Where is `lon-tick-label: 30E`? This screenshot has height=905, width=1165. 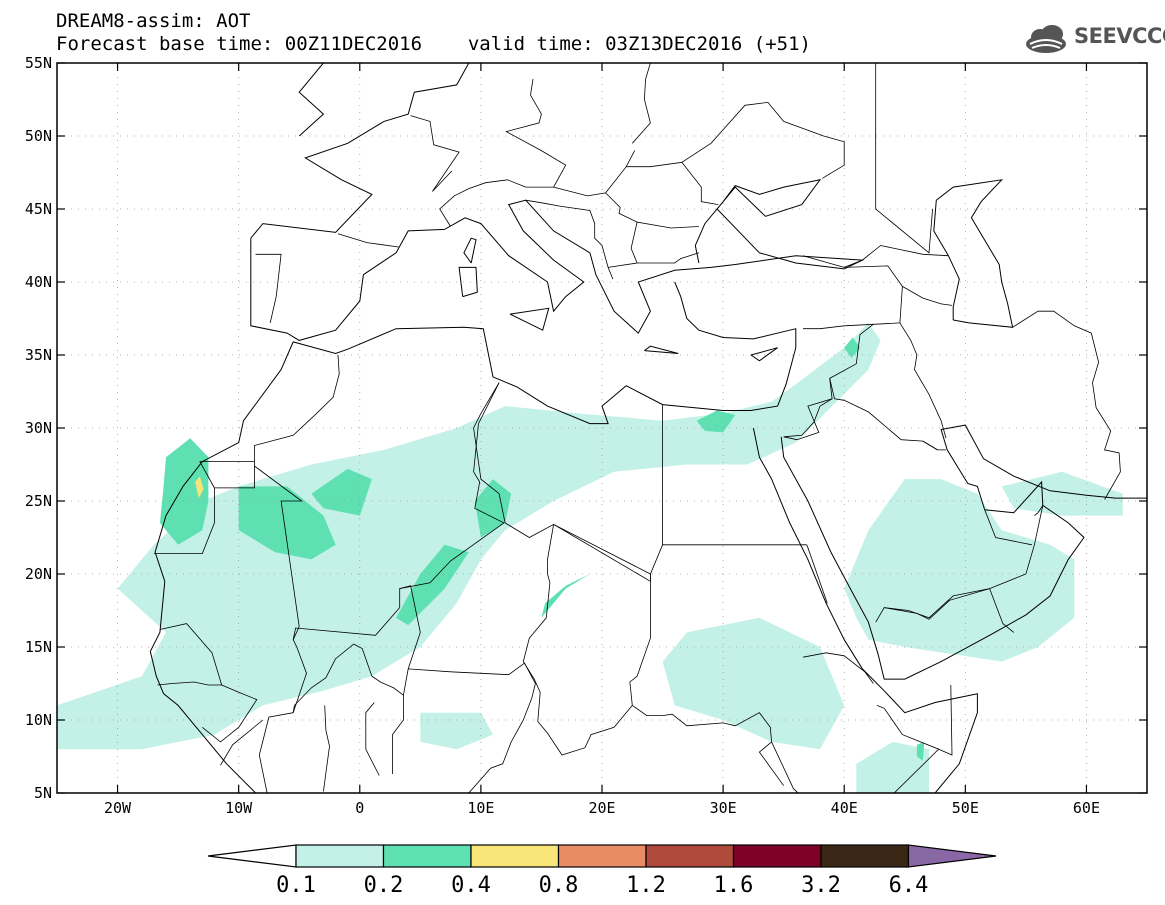
lon-tick-label: 30E is located at coordinates (723, 808).